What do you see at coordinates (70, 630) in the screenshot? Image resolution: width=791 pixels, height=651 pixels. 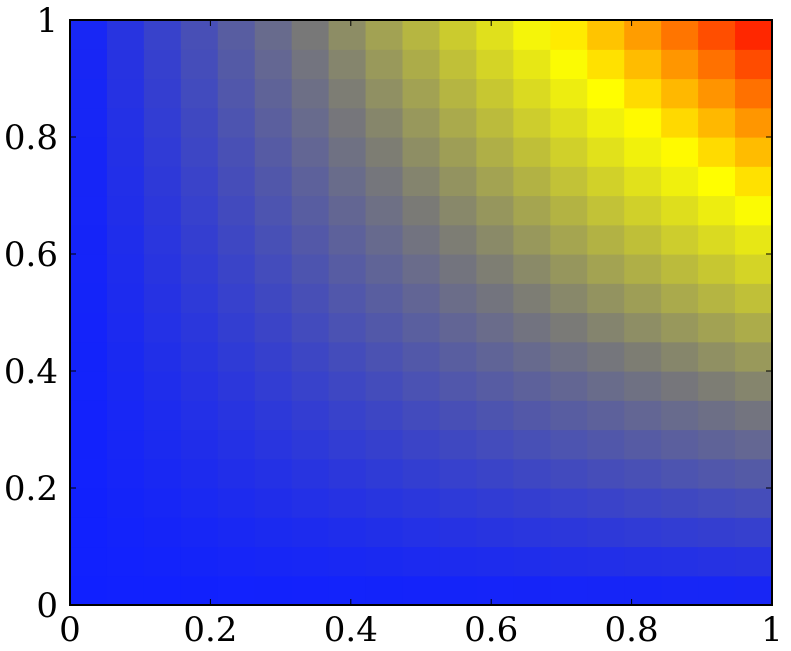 I see `x-tick-label: 0` at bounding box center [70, 630].